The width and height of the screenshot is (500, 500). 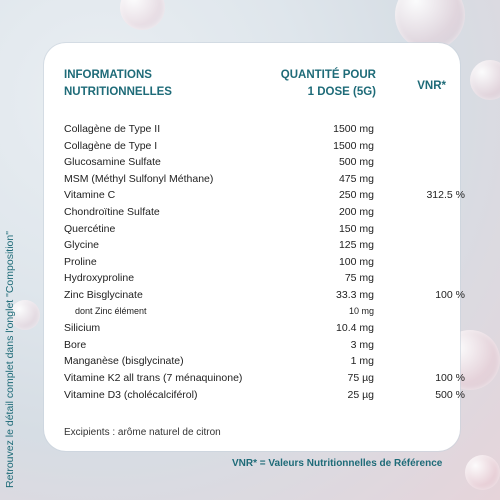 What do you see at coordinates (254, 181) in the screenshot?
I see `table-row: MSM (Méthyl Sulfonyl Méthane) 475 mg` at bounding box center [254, 181].